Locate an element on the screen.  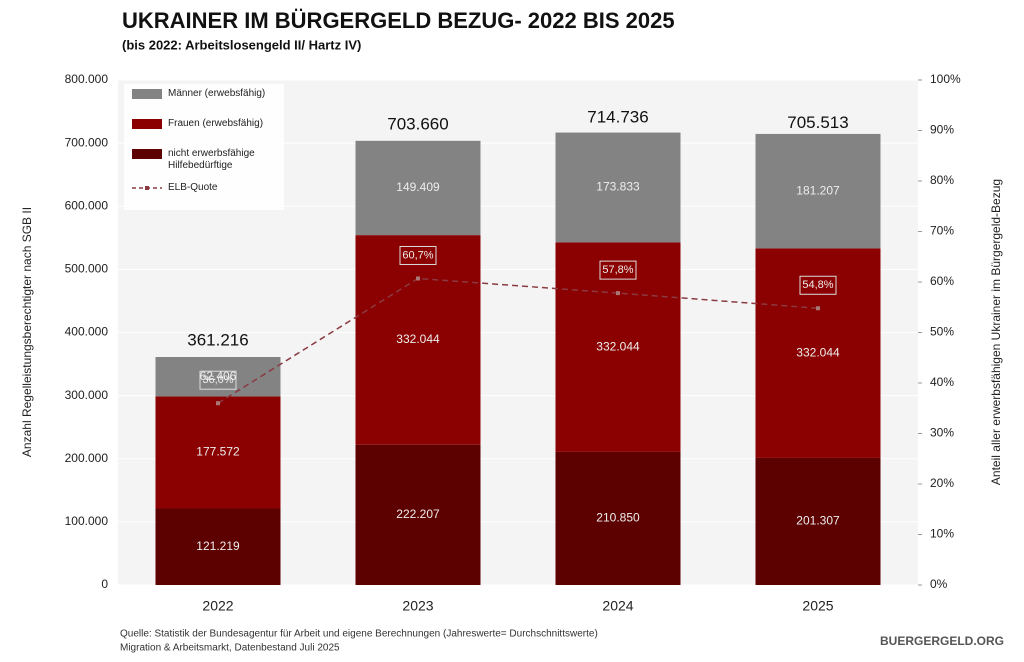
legend-label: ELB-Quote is located at coordinates (193, 187).